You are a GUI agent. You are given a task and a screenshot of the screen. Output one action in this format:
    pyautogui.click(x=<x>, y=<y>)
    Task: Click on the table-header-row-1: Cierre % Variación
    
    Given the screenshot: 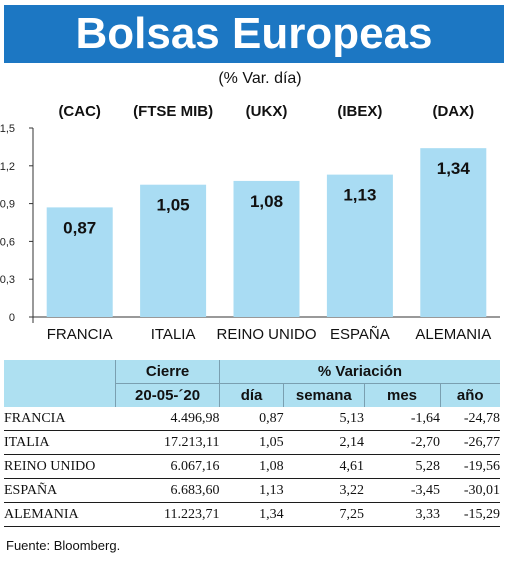 What is the action you would take?
    pyautogui.click(x=252, y=372)
    